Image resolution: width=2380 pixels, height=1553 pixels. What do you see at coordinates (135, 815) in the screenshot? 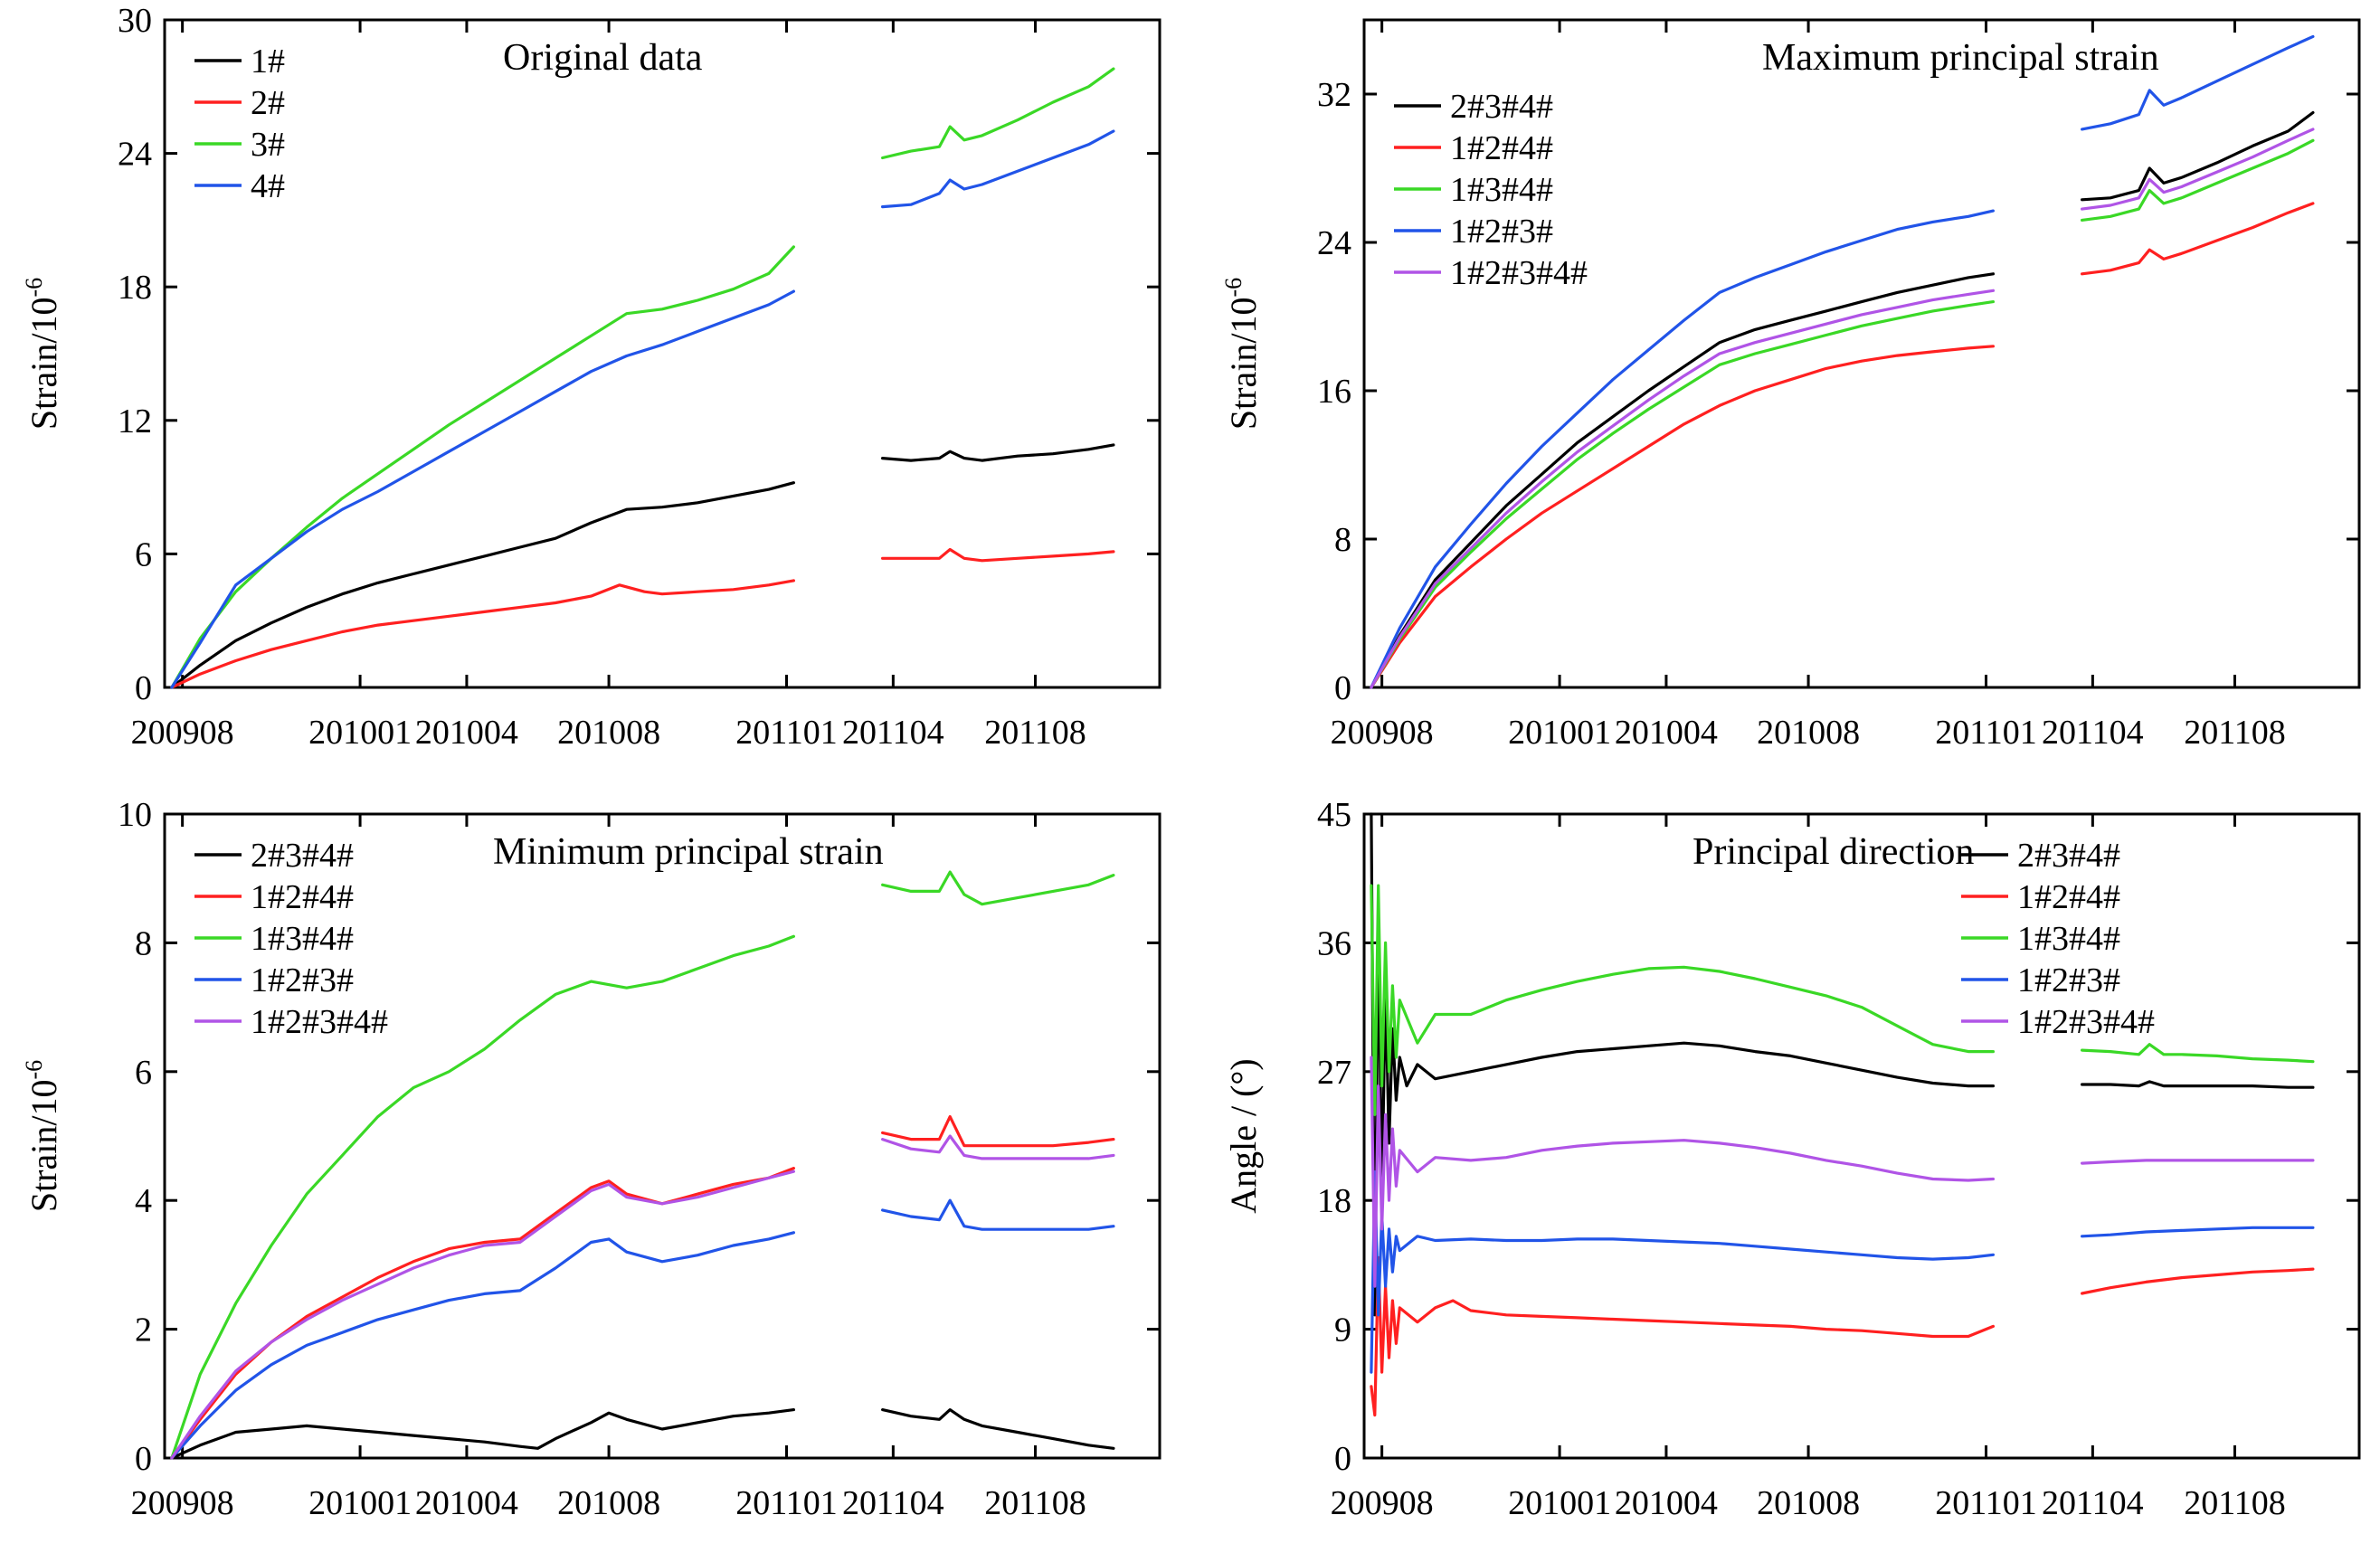
I see `y-tick-label: 10` at bounding box center [135, 815].